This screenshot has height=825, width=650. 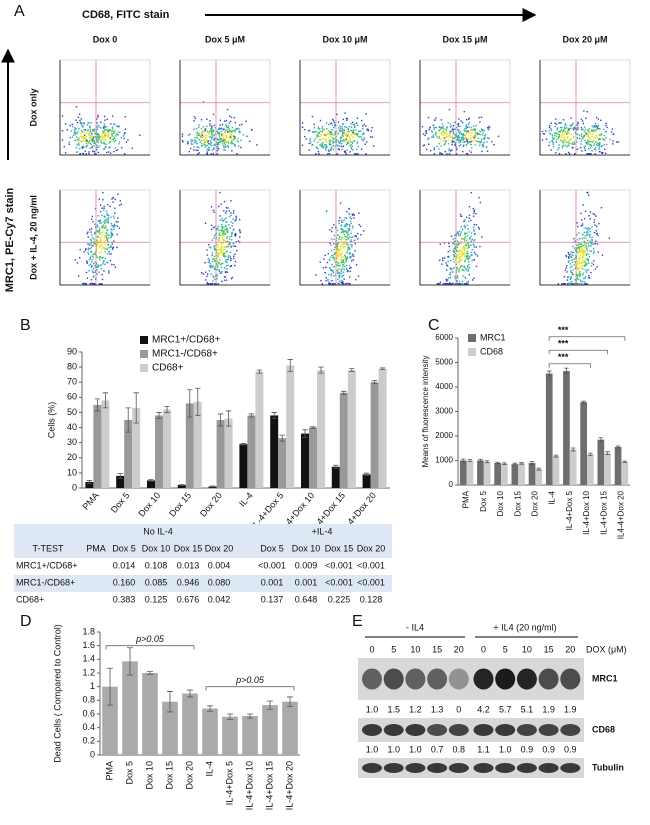 I want to click on blot-band, so click(x=458, y=679).